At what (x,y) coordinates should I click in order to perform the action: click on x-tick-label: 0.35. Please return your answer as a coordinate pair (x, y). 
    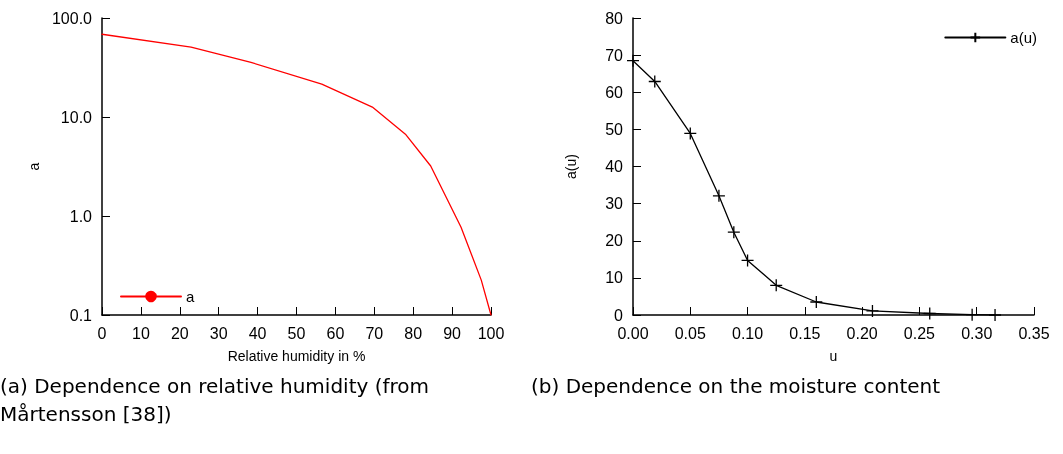
    Looking at the image, I should click on (1034, 333).